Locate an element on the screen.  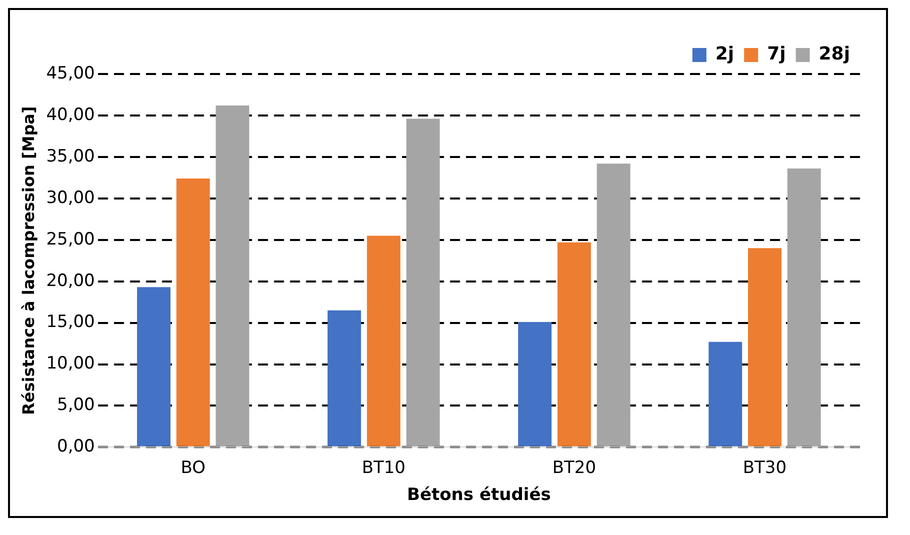
y-tick-label: 10,00 is located at coordinates (70, 364).